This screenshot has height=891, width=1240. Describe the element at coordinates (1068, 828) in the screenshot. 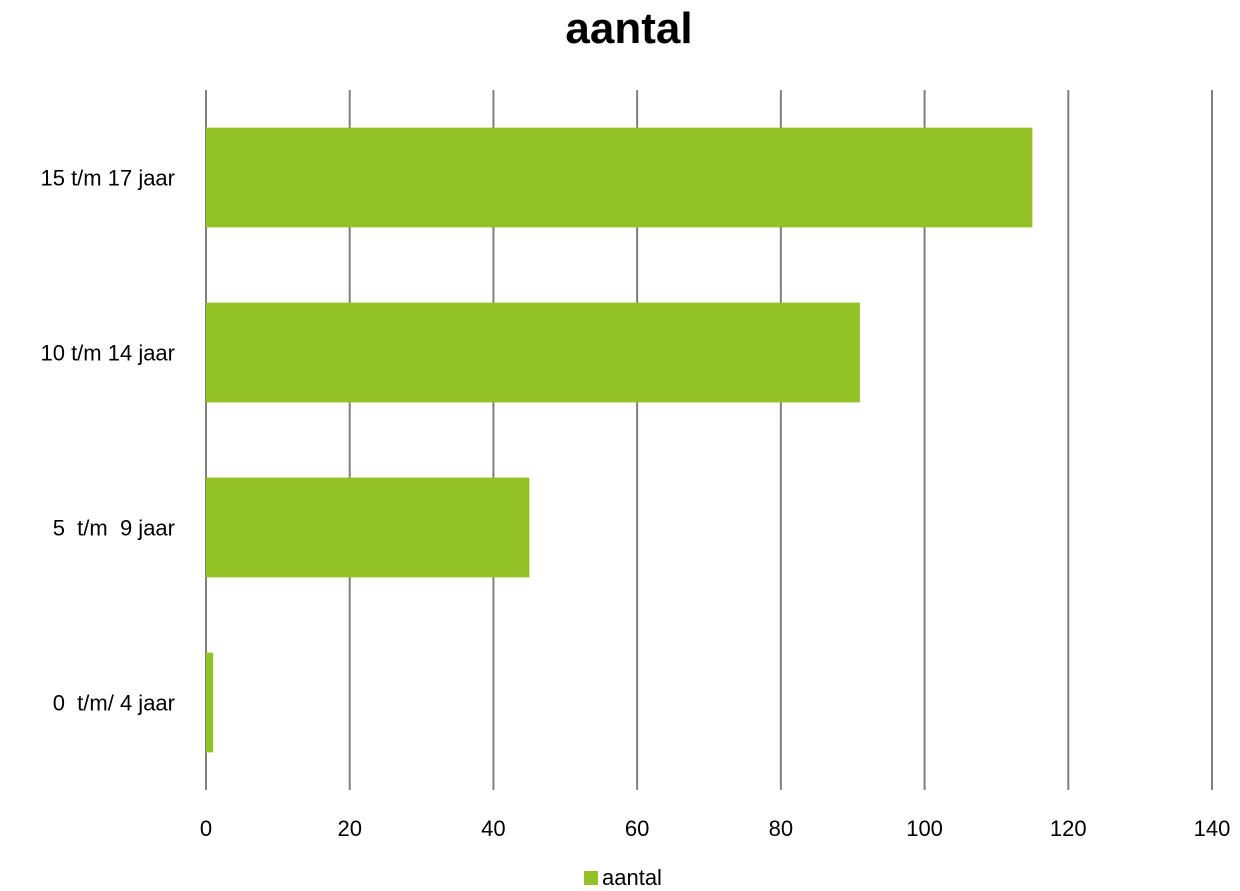

I see `x-tick-label-6: 120` at that location.